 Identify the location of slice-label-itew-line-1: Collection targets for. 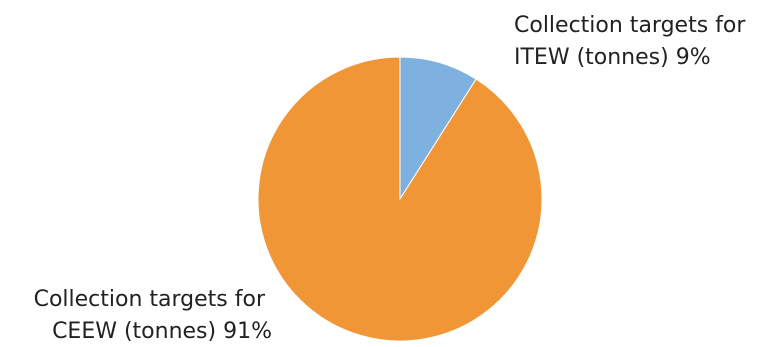
(630, 25).